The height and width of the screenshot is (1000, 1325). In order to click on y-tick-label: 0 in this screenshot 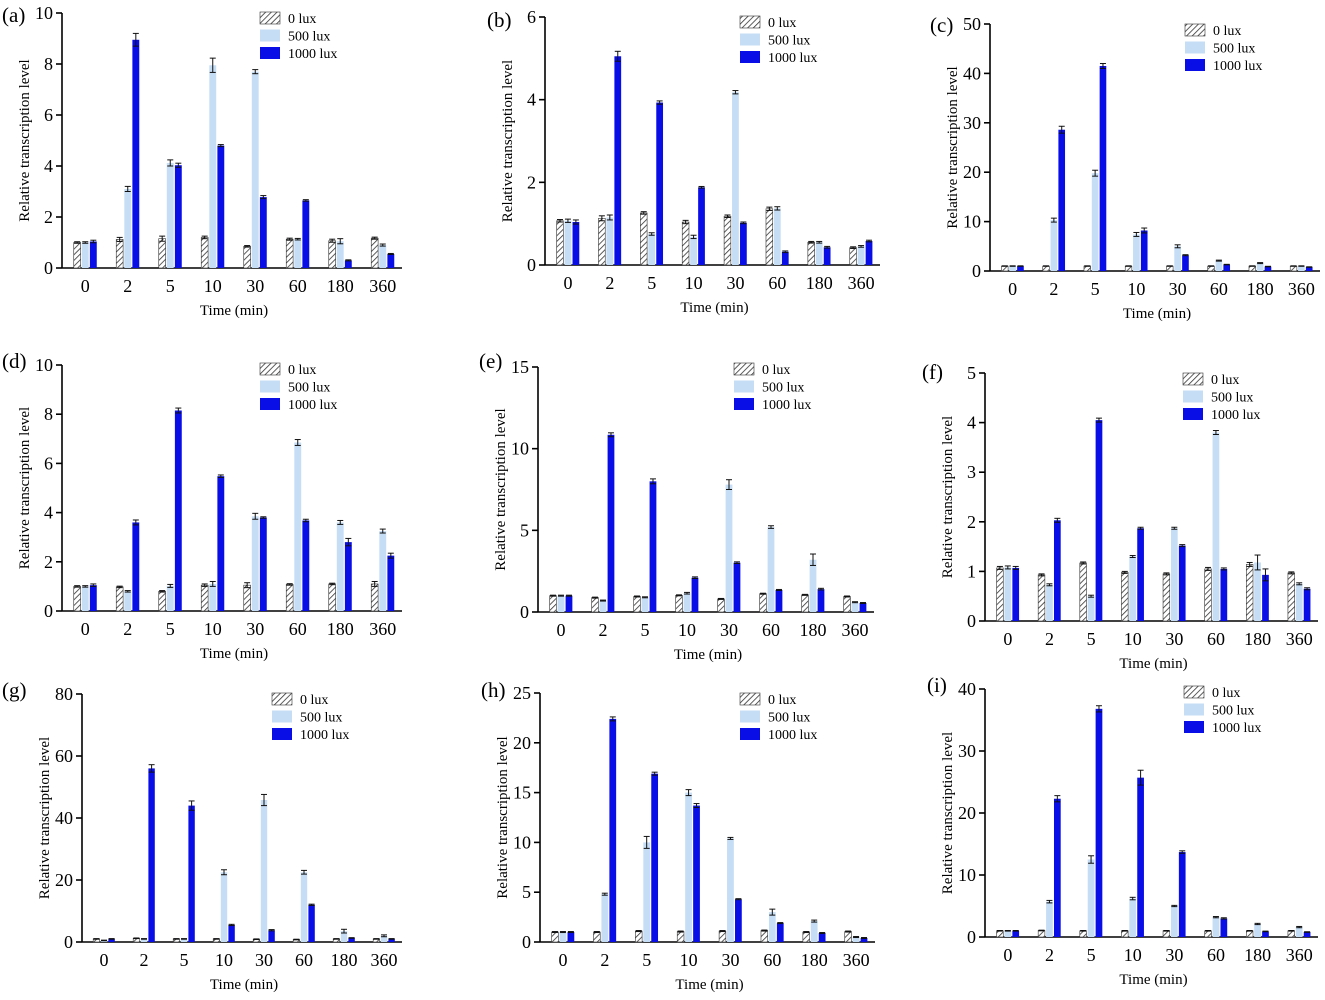, I will do `click(524, 612)`.